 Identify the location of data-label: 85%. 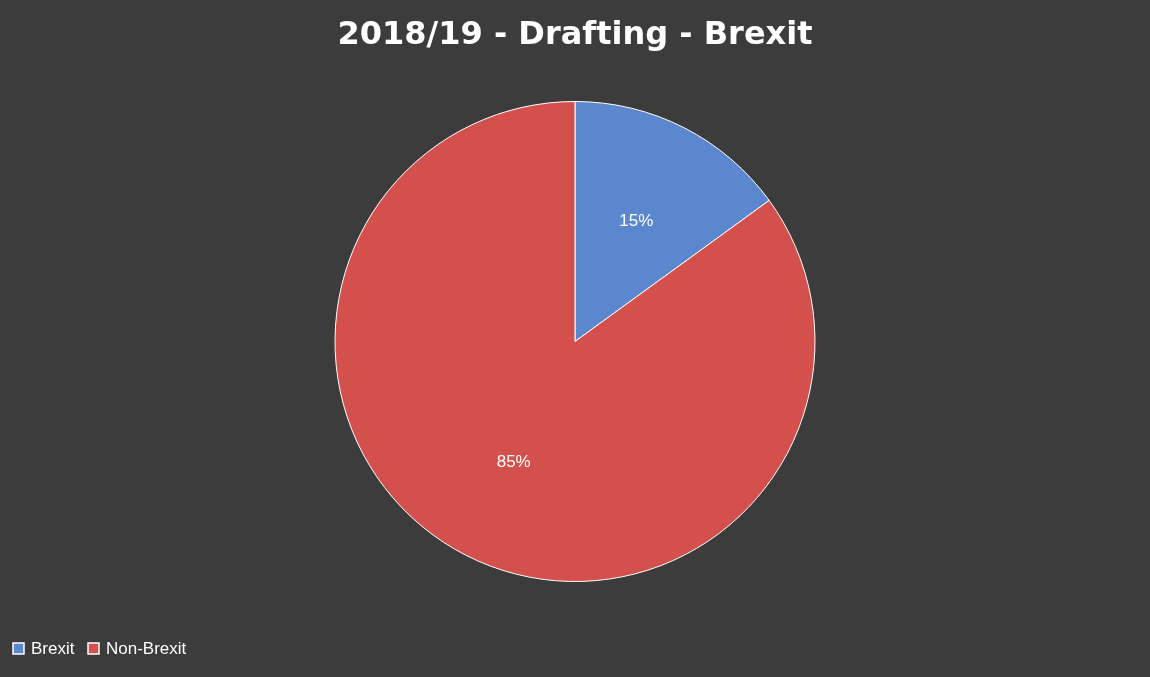
(513, 461).